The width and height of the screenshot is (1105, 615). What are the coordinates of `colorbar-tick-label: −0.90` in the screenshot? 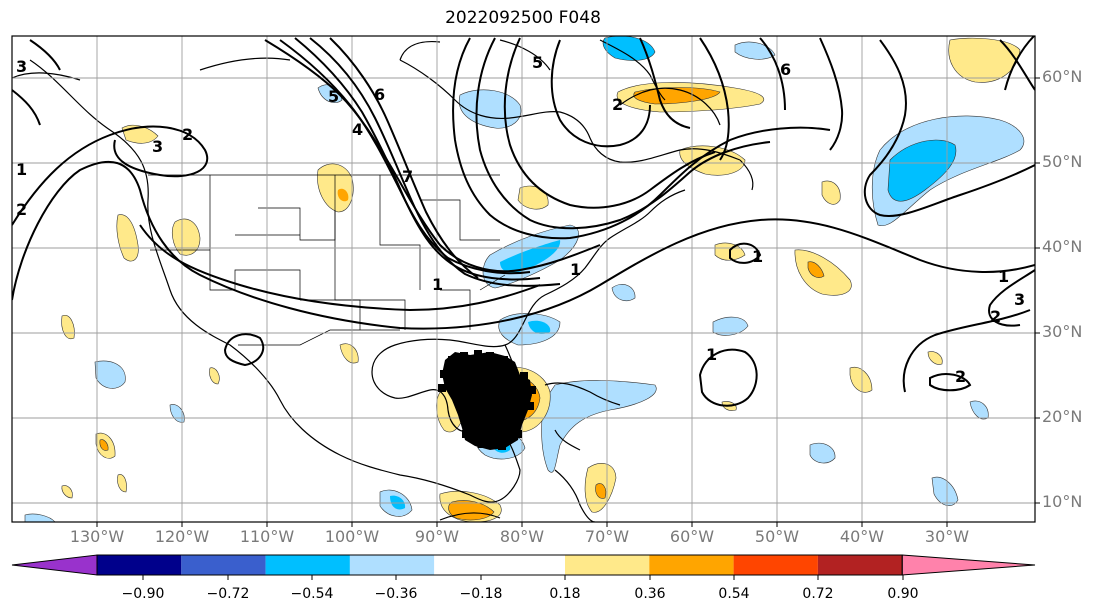 It's located at (143, 594).